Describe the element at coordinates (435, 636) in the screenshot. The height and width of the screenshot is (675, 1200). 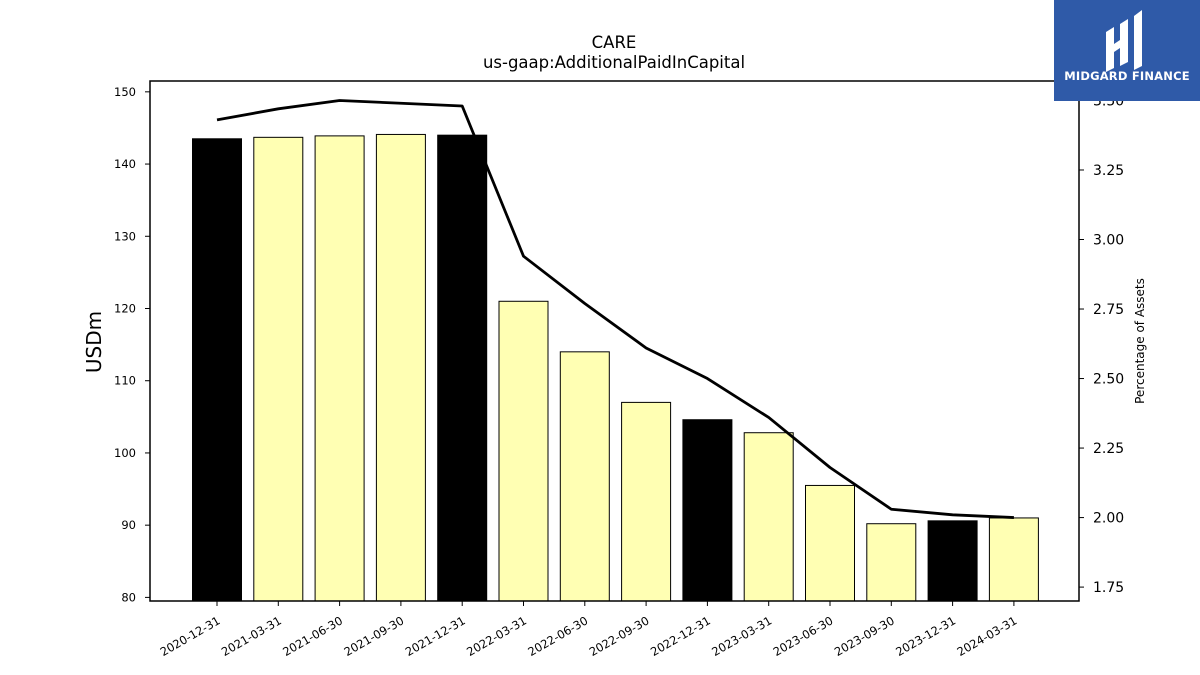
I see `x-tick-label: 2021-12-31` at that location.